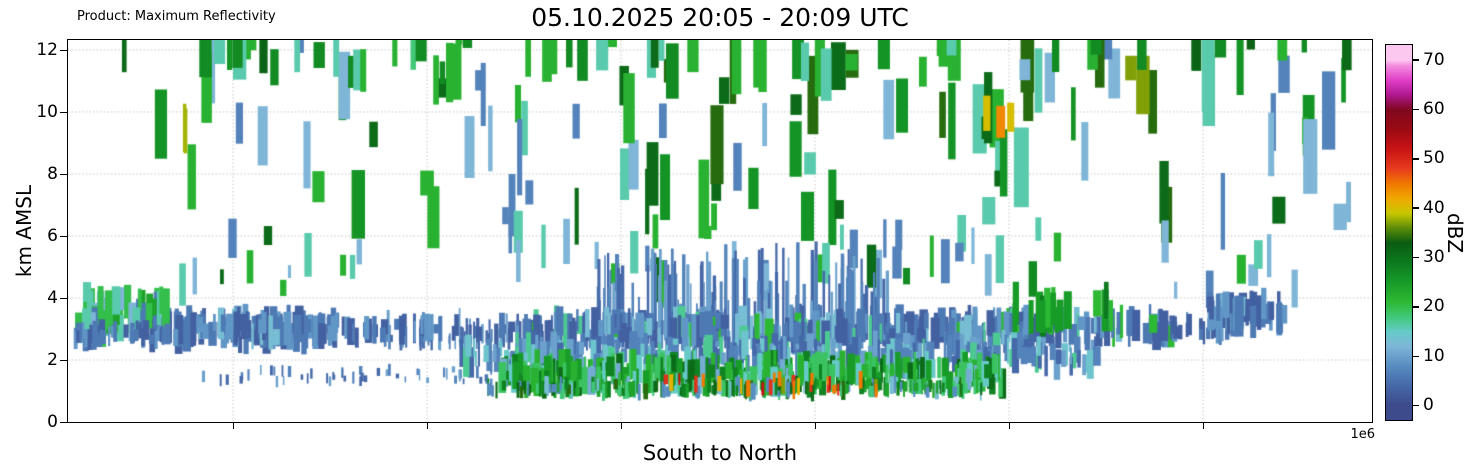  I want to click on colorbar-tick-label: 30, so click(1434, 257).